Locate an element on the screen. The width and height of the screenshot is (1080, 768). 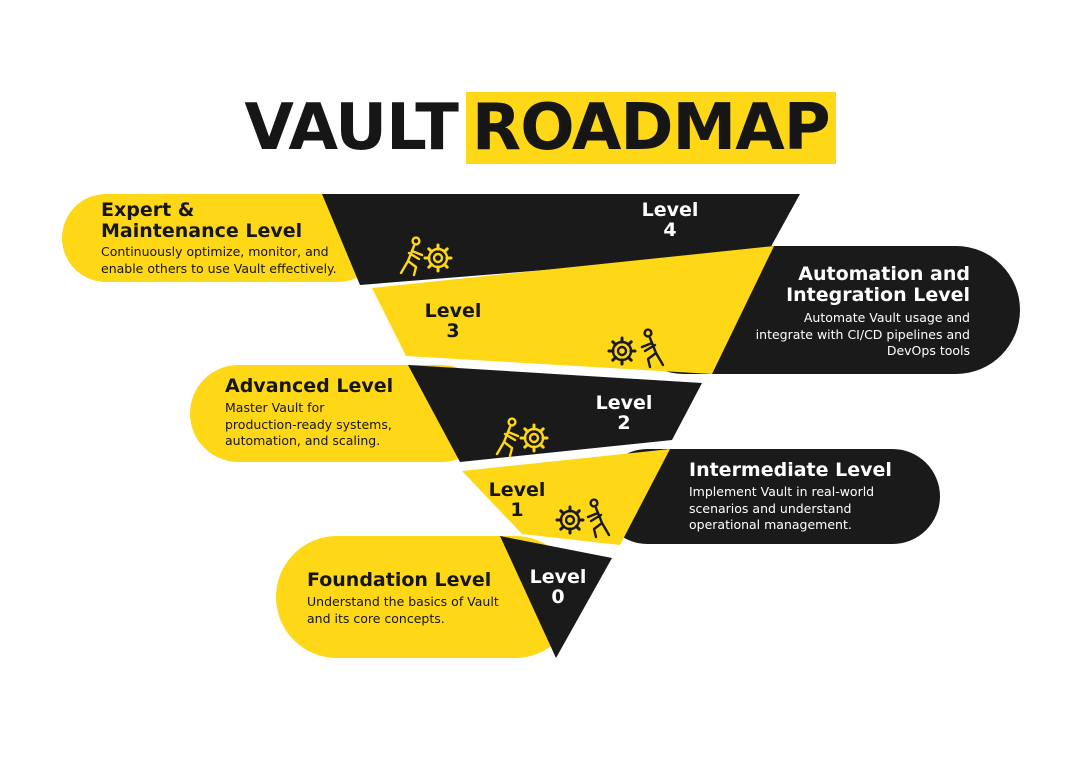
level-0-number: 0 is located at coordinates (558, 597).